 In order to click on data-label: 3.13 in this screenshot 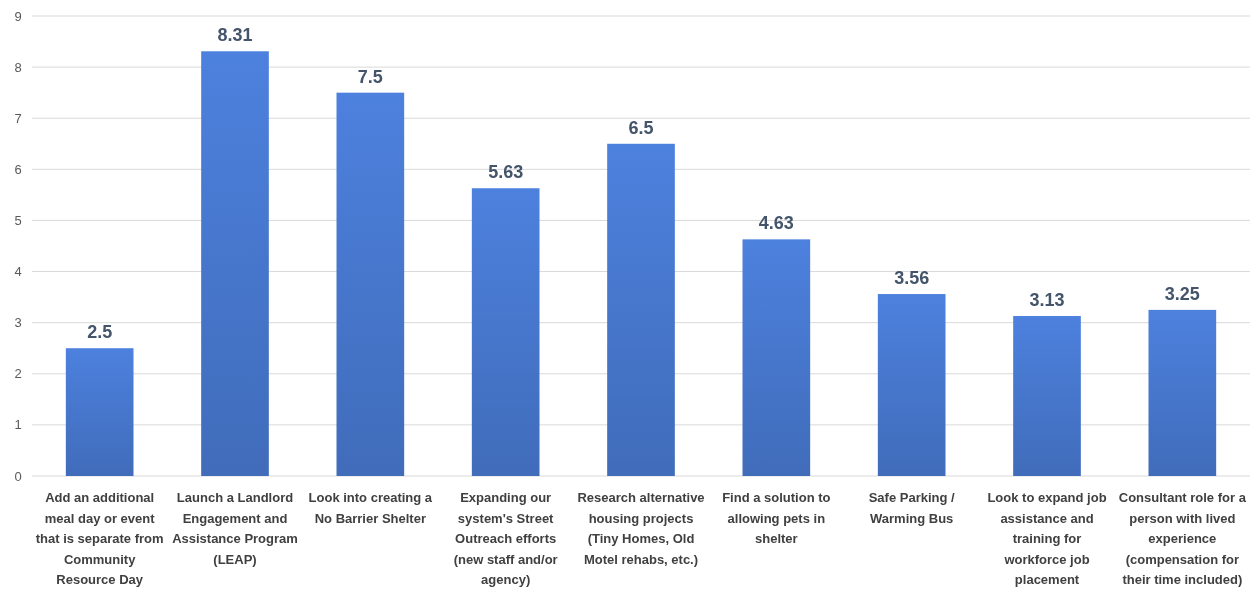, I will do `click(1047, 300)`.